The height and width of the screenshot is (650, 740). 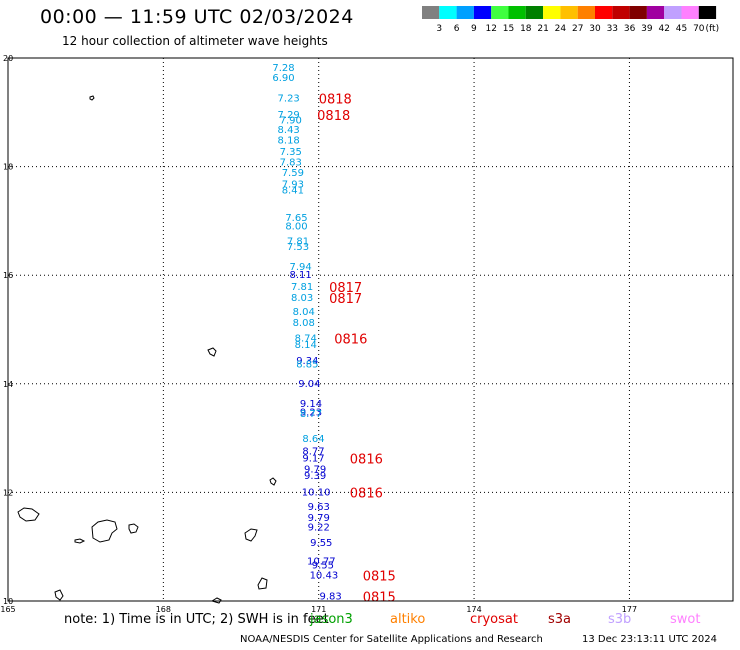 I want to click on lon-tick-label: 174, so click(x=473, y=609).